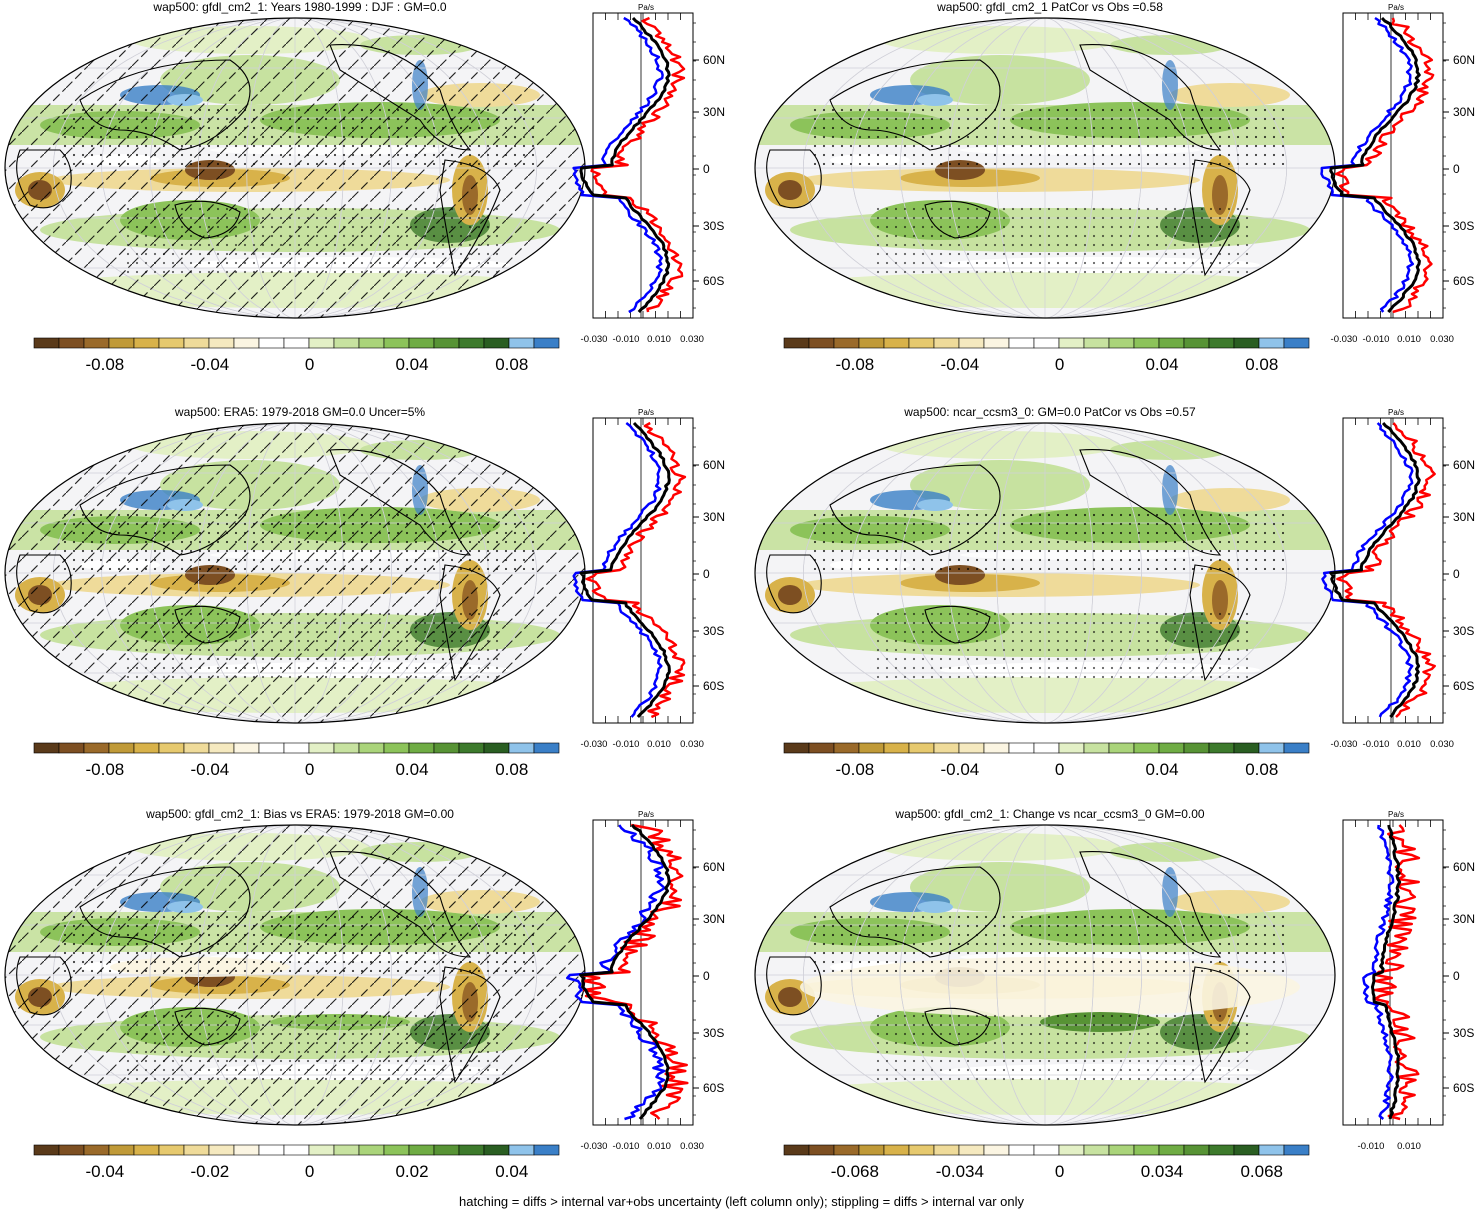  Describe the element at coordinates (1261, 1171) in the screenshot. I see `colorbar-tick-label: 0.068` at that location.